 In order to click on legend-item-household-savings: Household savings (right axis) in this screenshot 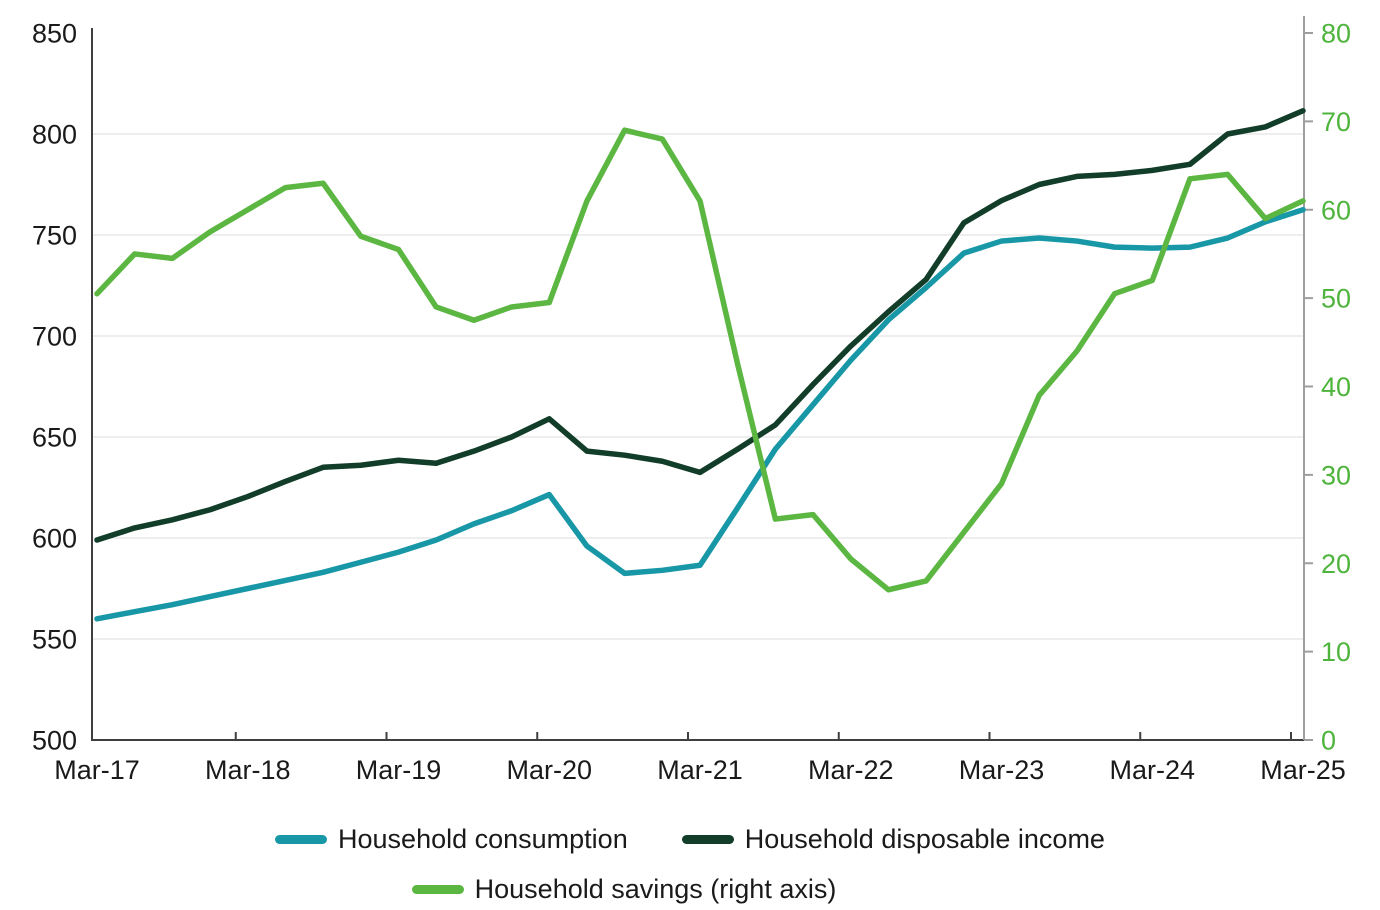, I will do `click(624, 889)`.